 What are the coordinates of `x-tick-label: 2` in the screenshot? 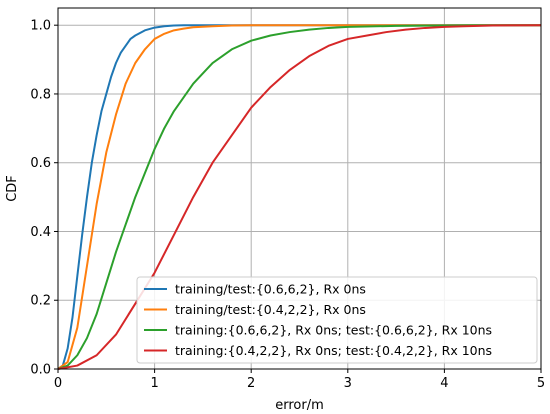 It's located at (251, 383).